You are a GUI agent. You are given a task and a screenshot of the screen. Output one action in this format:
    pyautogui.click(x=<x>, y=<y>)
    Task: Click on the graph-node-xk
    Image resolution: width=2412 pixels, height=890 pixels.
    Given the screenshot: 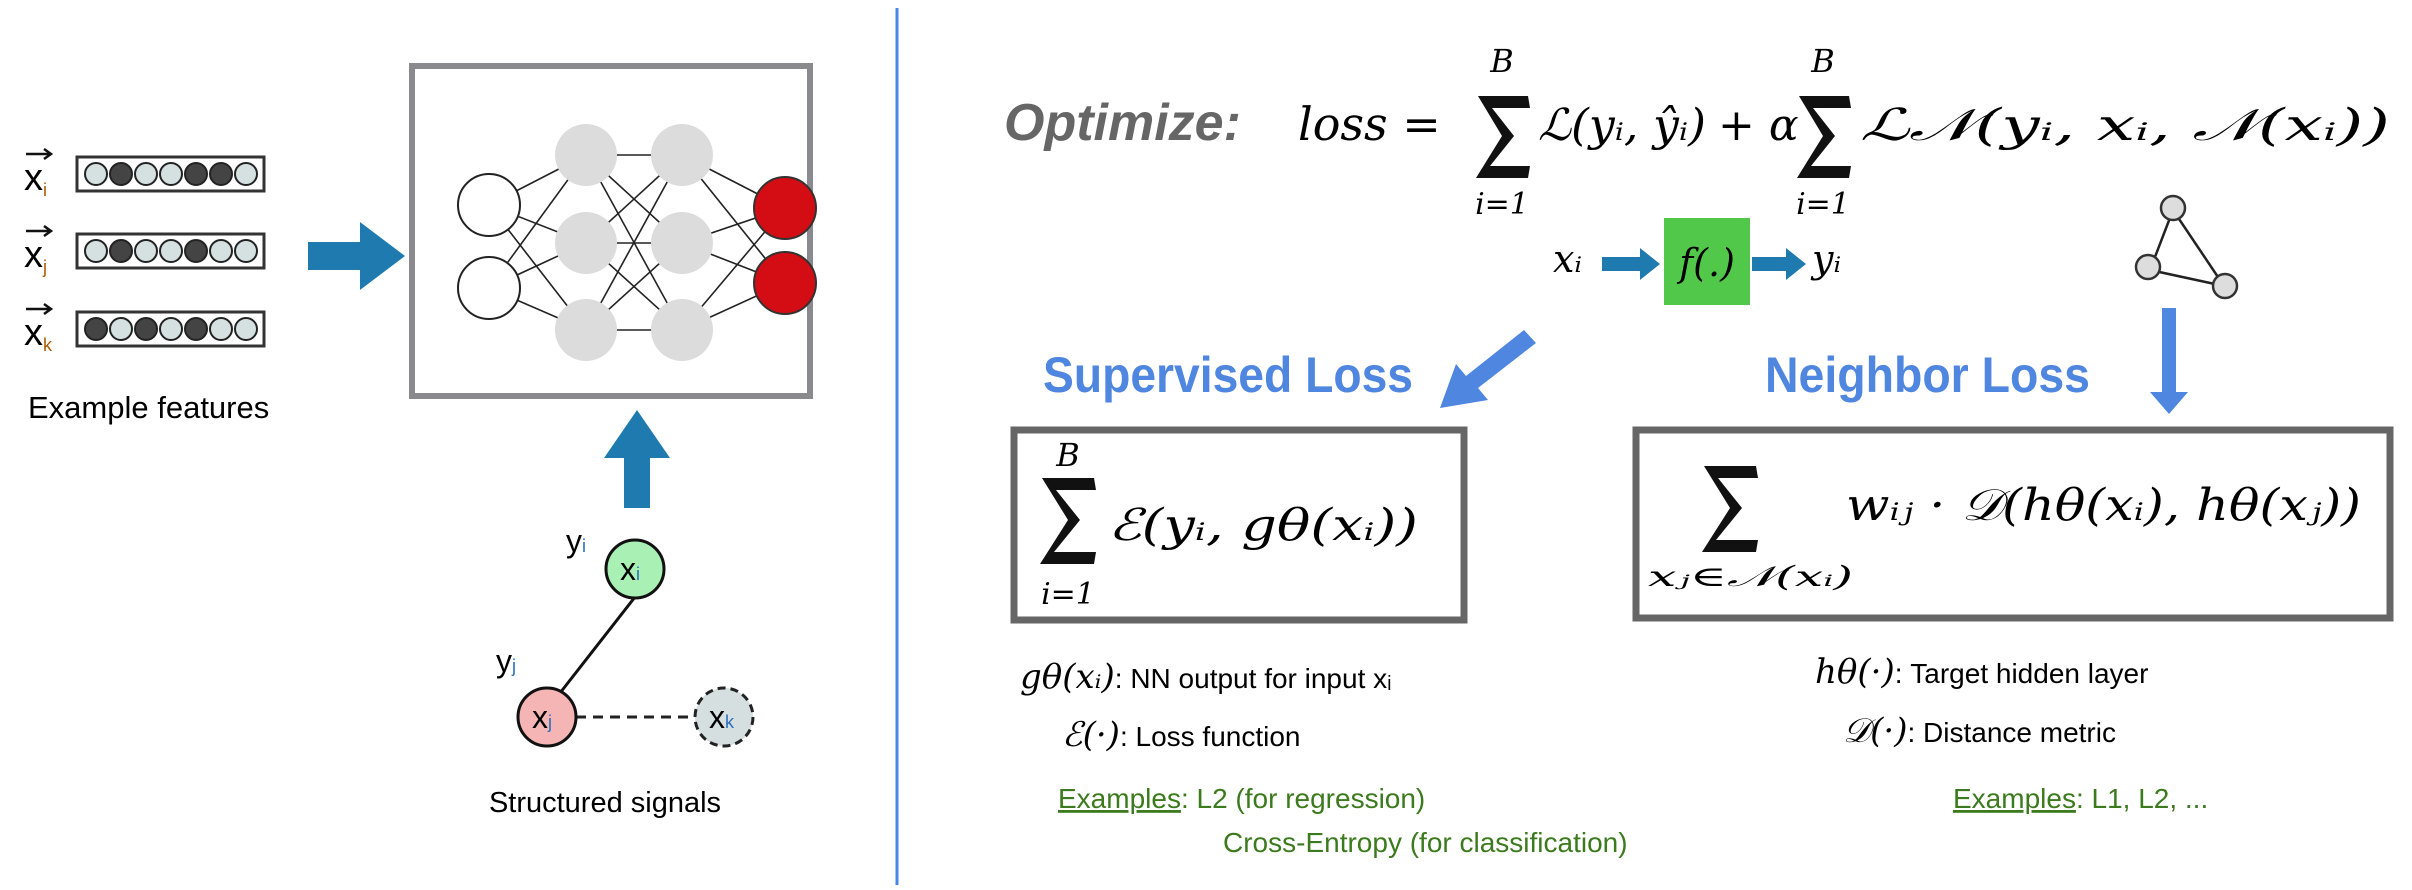 What is the action you would take?
    pyautogui.click(x=724, y=717)
    